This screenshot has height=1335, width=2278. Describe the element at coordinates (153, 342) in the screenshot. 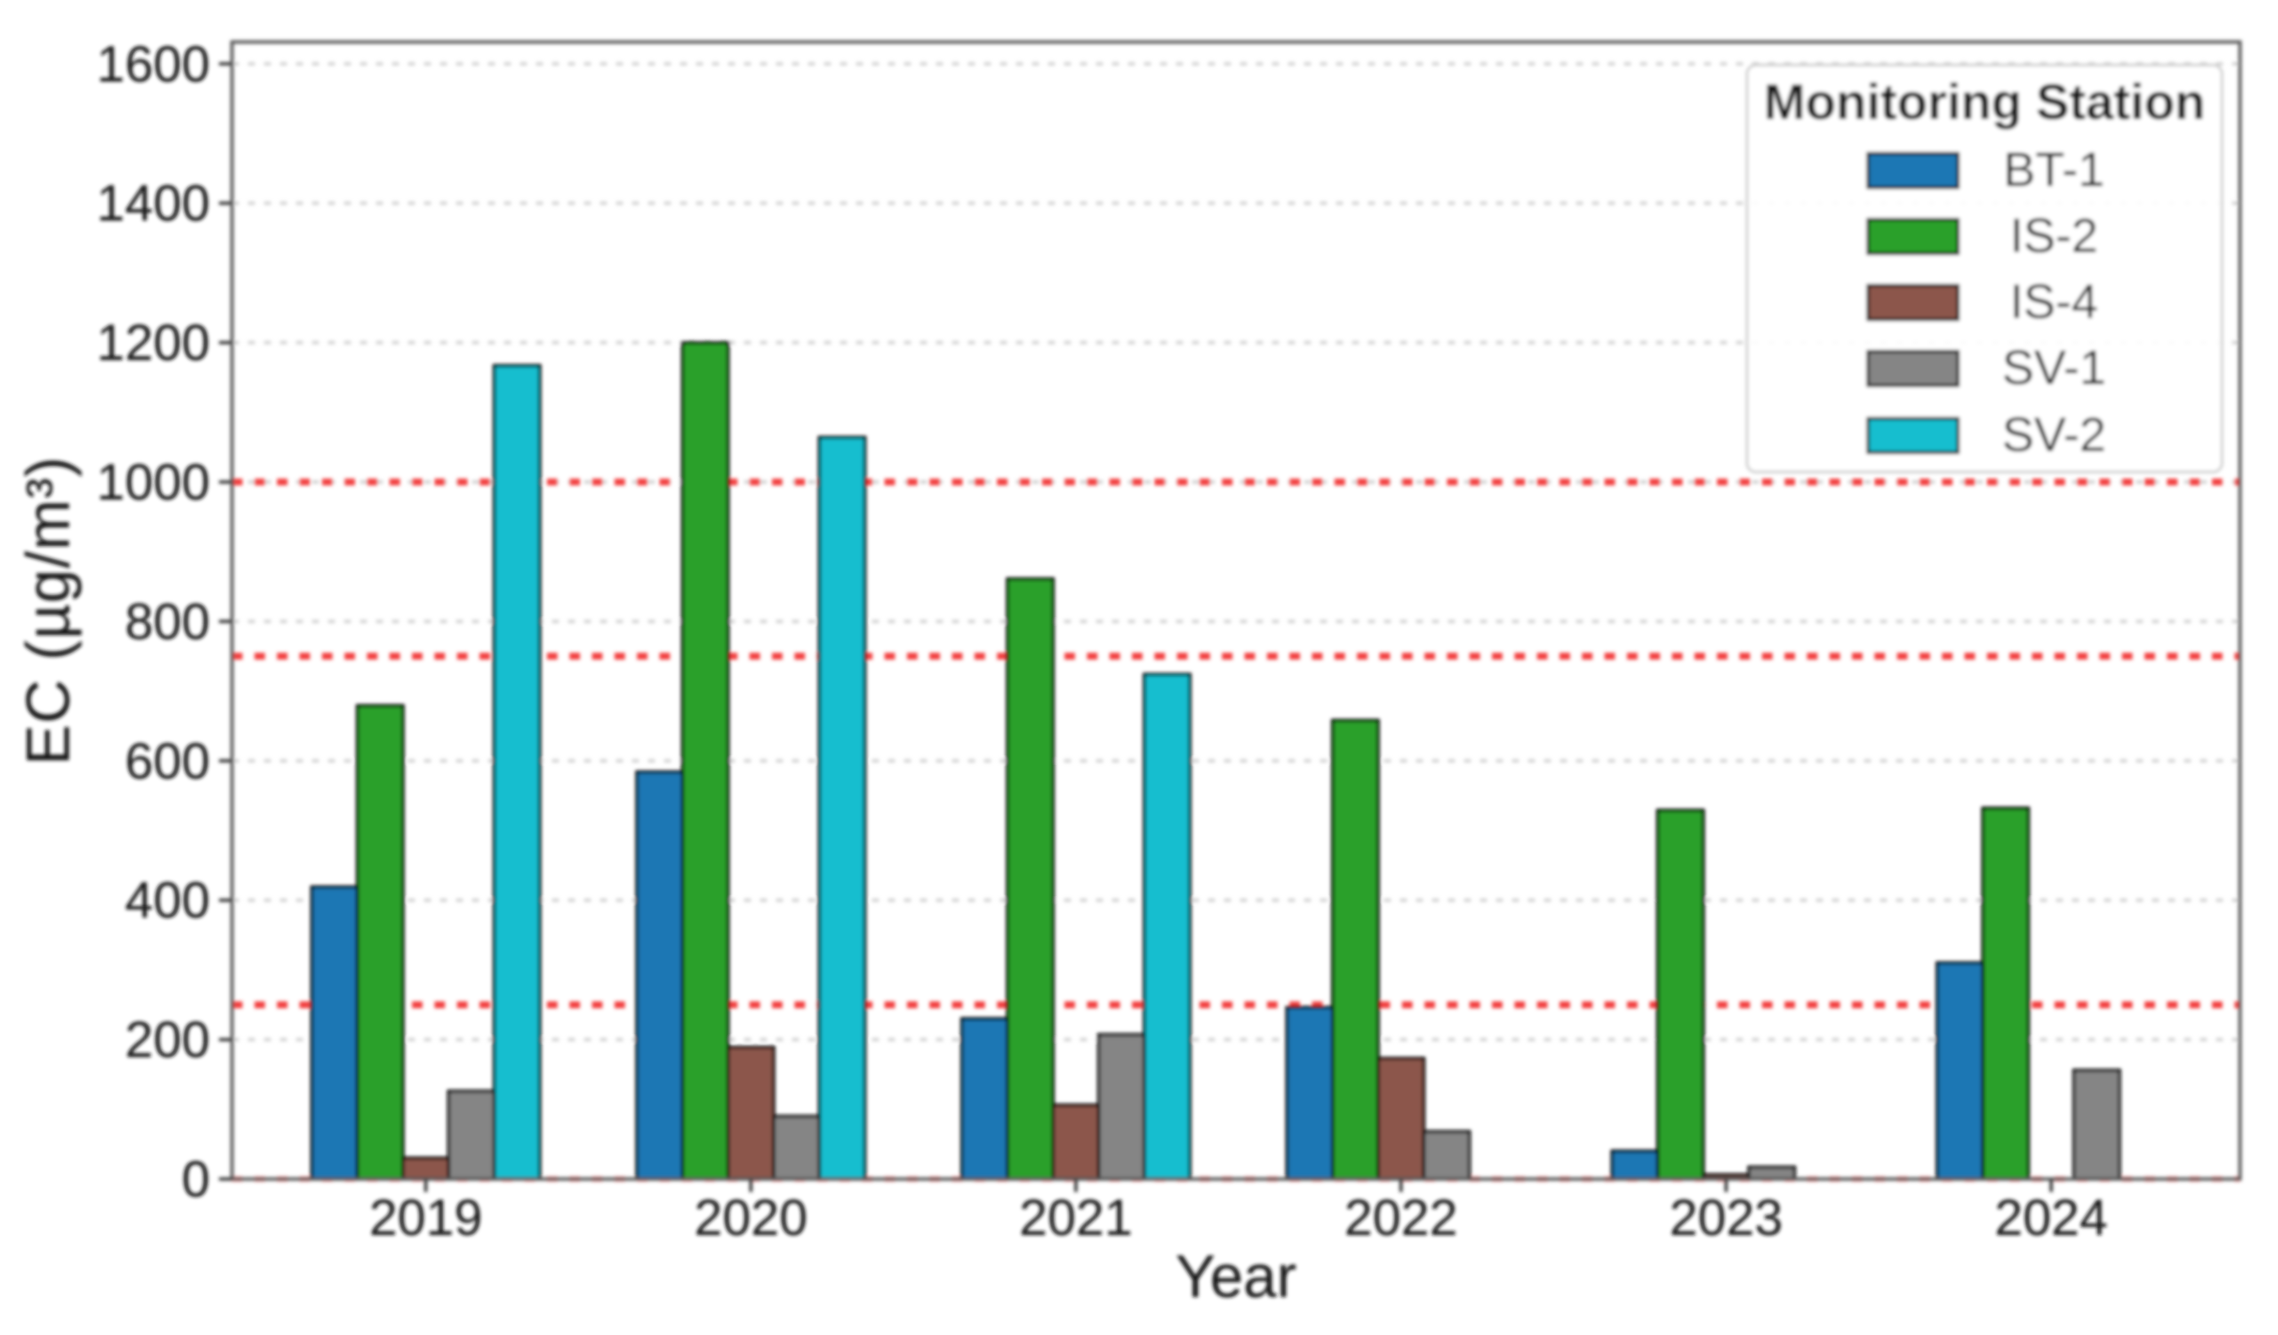

I see `svg-text: 1200` at that location.